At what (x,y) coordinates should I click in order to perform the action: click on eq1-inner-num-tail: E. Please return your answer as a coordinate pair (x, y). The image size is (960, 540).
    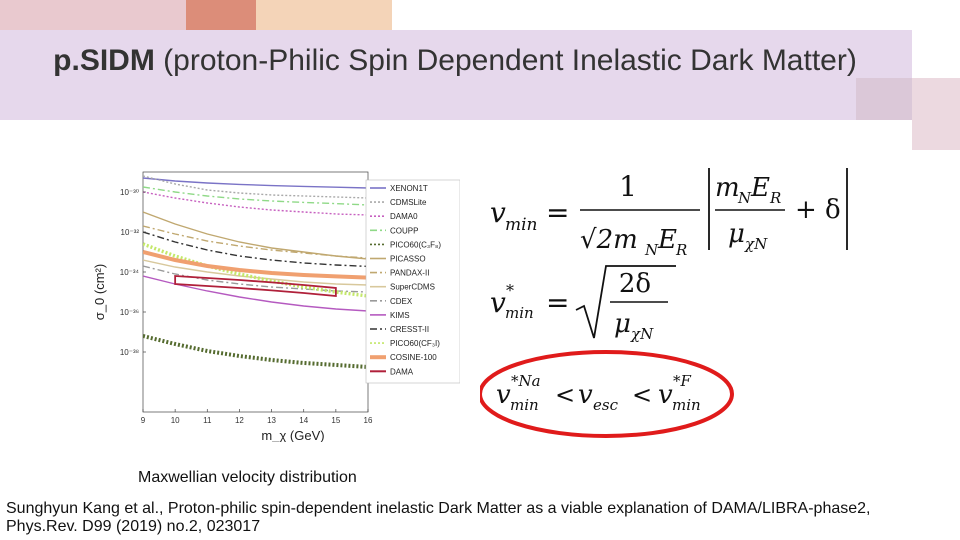
    Looking at the image, I should click on (760, 188).